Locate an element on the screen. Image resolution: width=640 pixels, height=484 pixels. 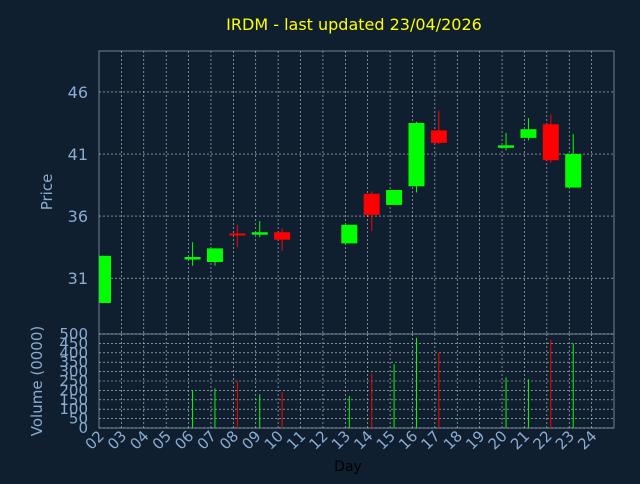
price-tick-label: 41 is located at coordinates (78, 154).